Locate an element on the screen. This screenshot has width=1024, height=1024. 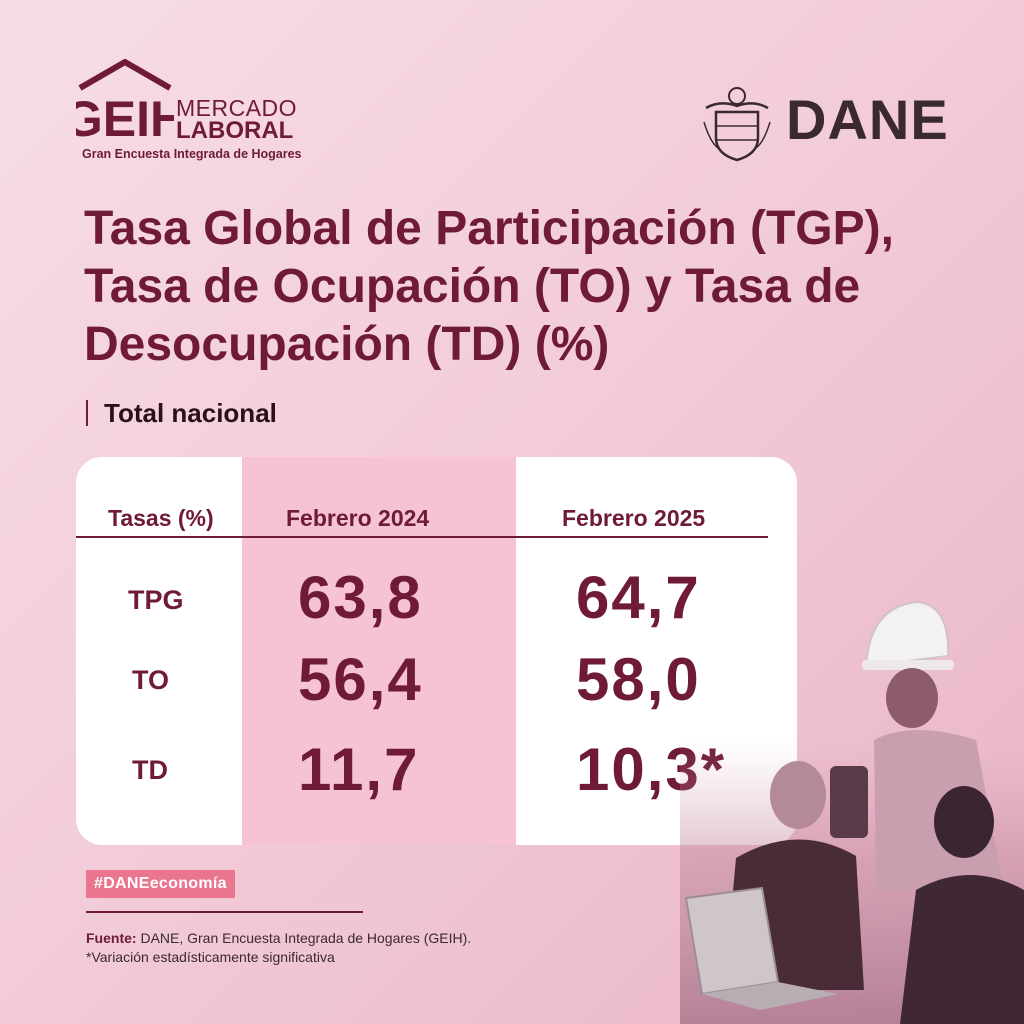
table-header-feb-2024: Febrero 2024 is located at coordinates (358, 518).